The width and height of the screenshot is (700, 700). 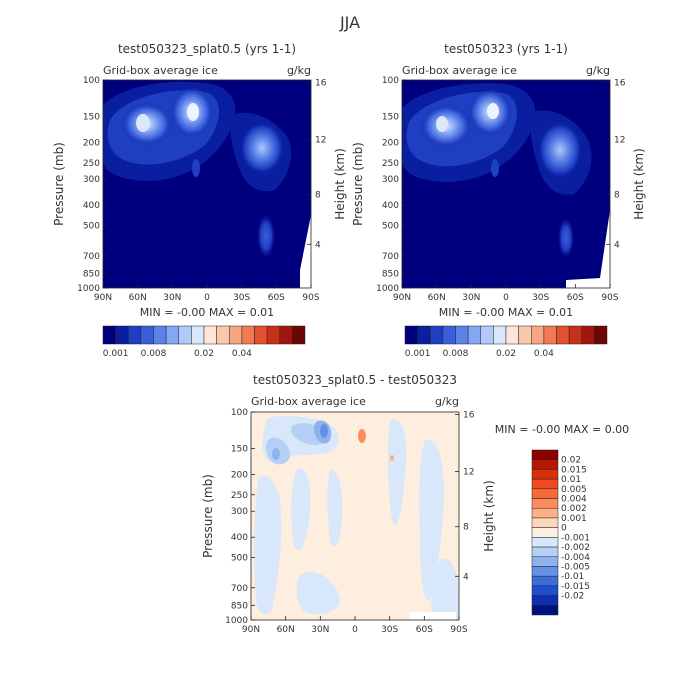 What do you see at coordinates (617, 196) in the screenshot?
I see `panel-b-y-right-tick-label: 8` at bounding box center [617, 196].